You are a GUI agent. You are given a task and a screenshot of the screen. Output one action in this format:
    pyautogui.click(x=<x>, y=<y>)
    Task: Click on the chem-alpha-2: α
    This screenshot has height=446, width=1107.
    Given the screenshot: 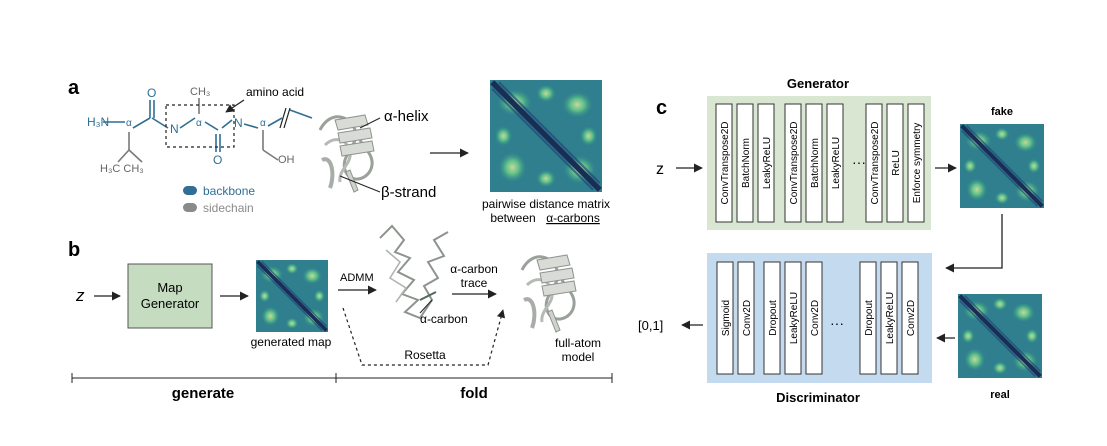 What is the action you would take?
    pyautogui.click(x=199, y=123)
    